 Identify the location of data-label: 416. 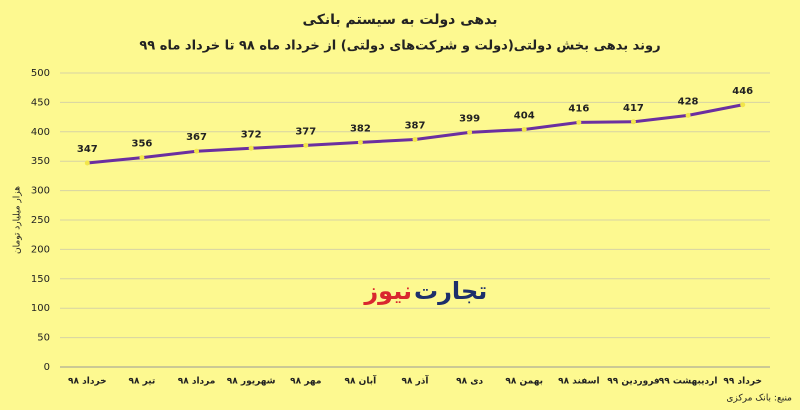
(578, 108).